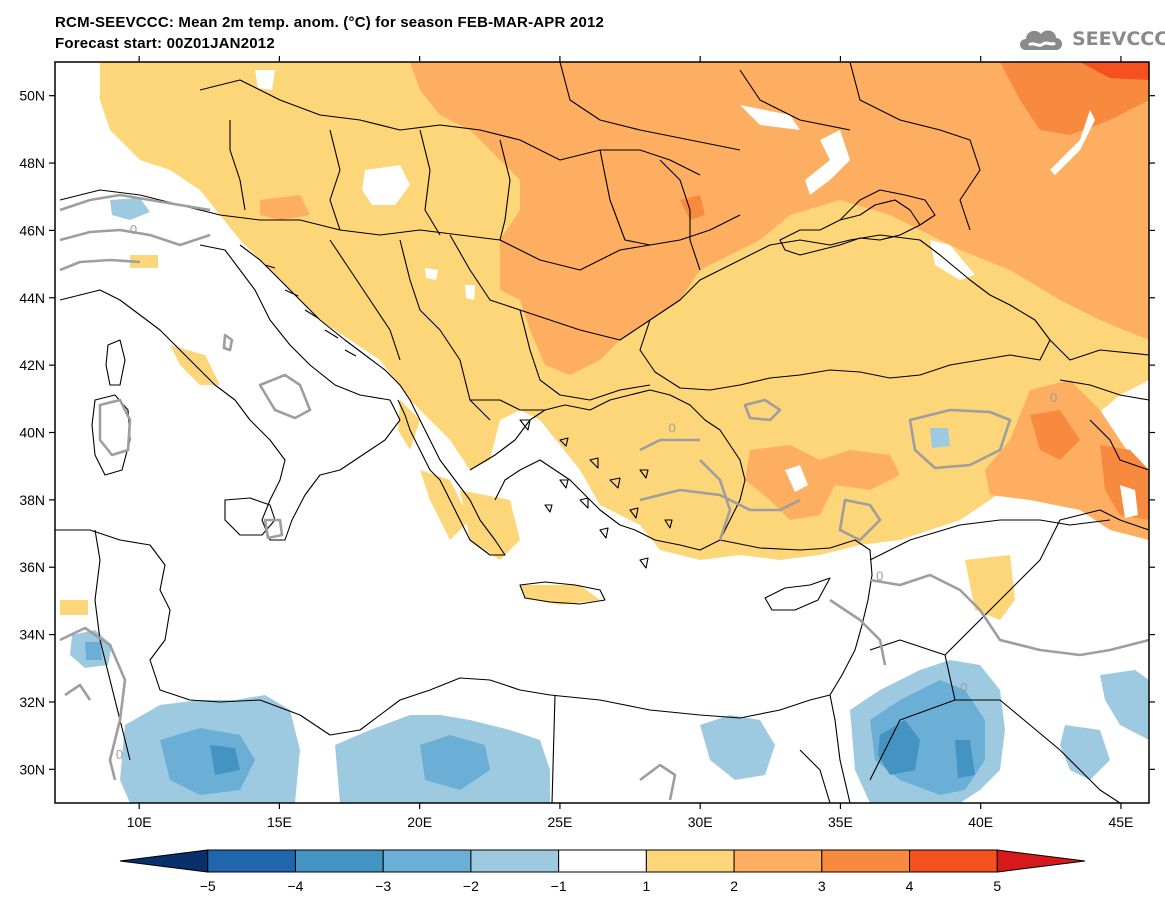 This screenshot has height=907, width=1165. Describe the element at coordinates (845, 312) in the screenshot. I see `black-sea-coast` at that location.